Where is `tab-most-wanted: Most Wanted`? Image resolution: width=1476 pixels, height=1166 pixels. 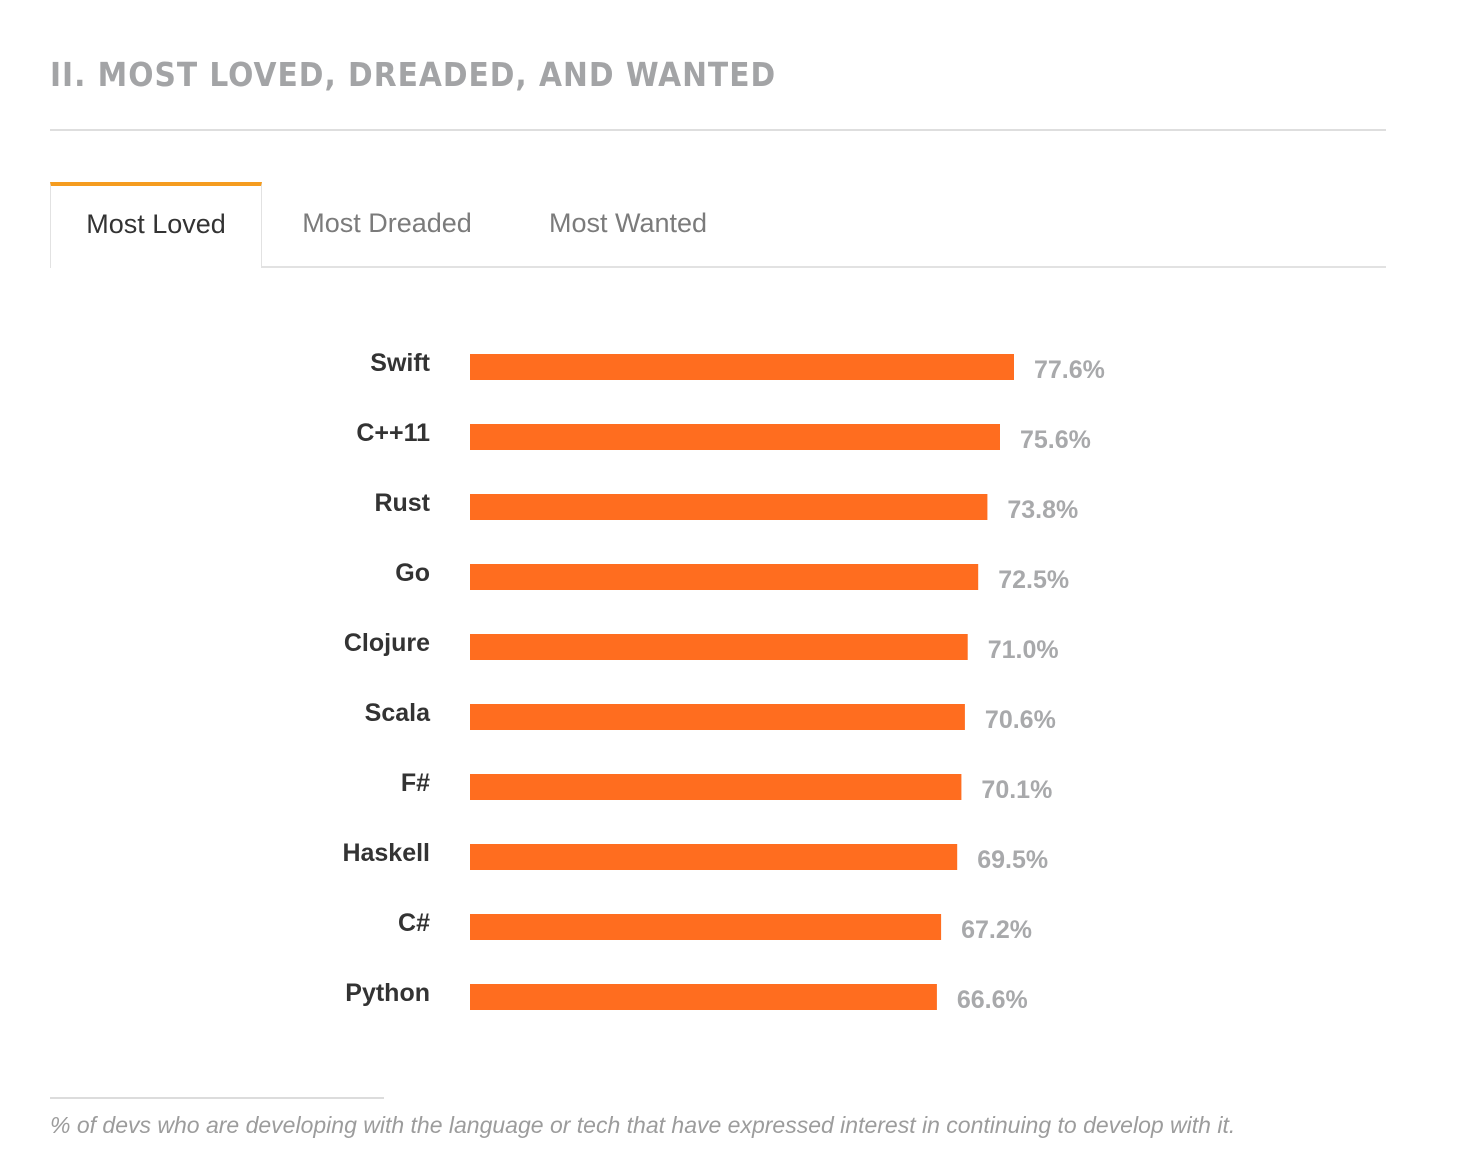
tab-most-wanted: Most Wanted is located at coordinates (628, 223).